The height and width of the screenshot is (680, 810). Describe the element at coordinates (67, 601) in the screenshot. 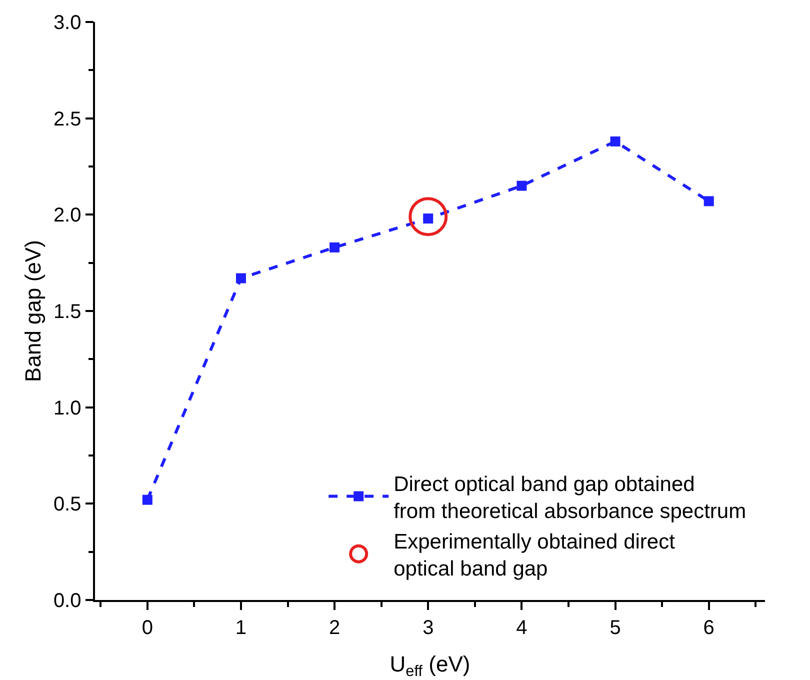

I see `y-tick-label: 0.0` at that location.